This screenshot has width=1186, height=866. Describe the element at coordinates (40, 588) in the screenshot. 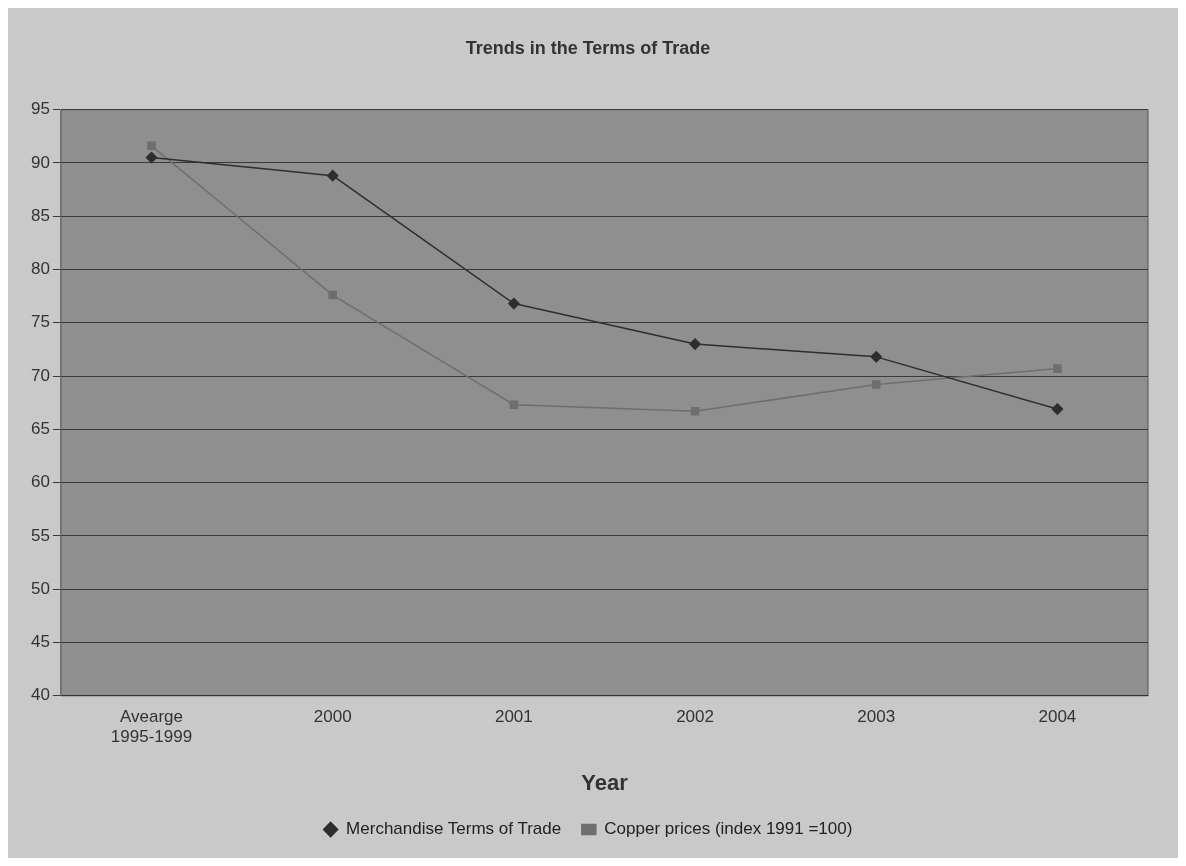

I see `y-tick-label: 50` at that location.